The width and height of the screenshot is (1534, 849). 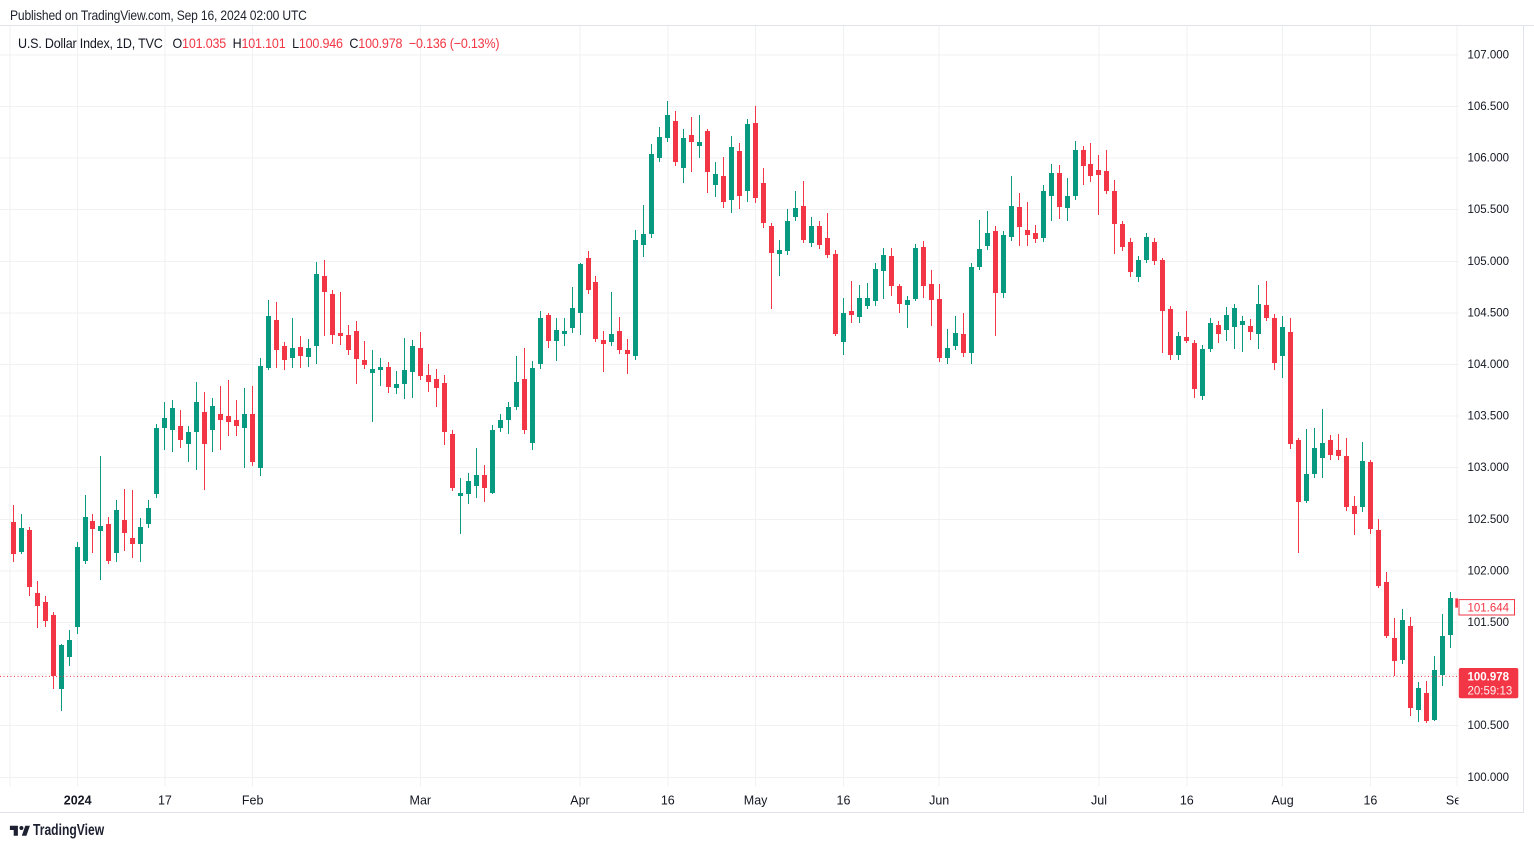 I want to click on svg-text: Jul, so click(x=1099, y=801).